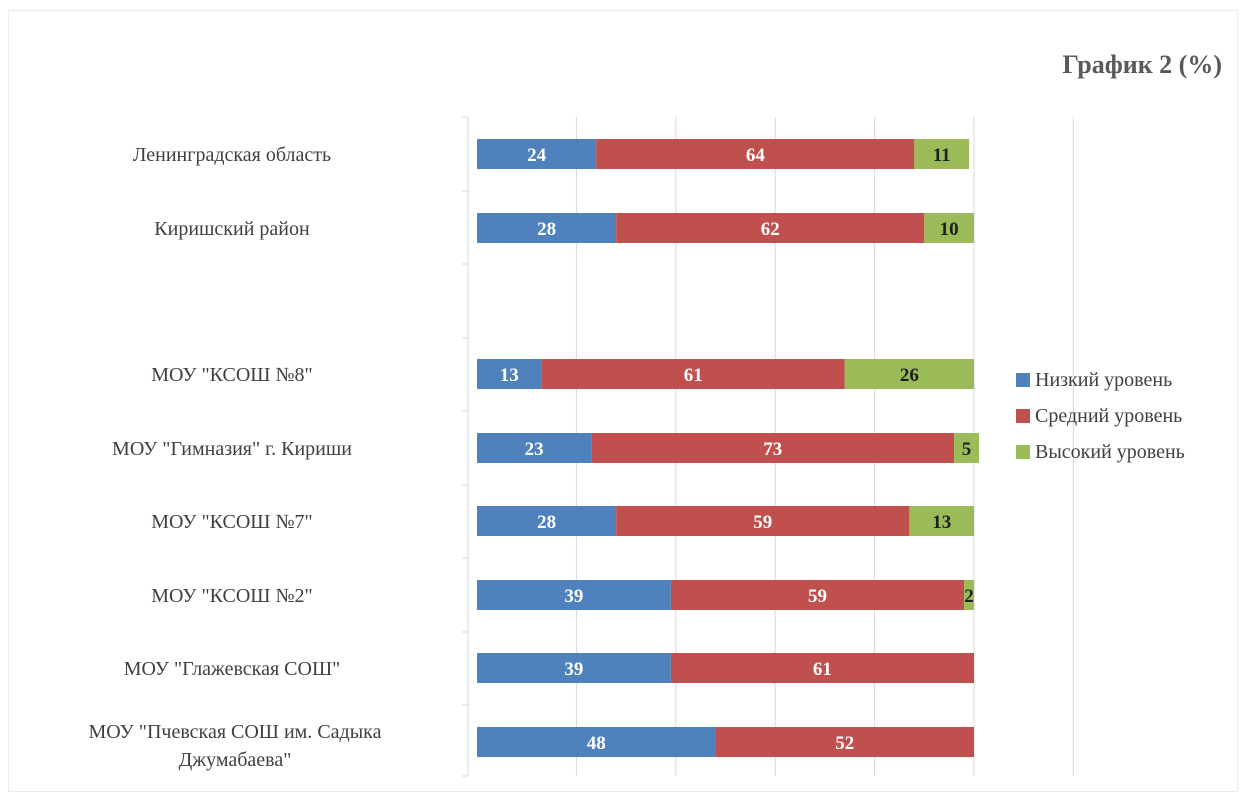  What do you see at coordinates (1109, 415) in the screenshot?
I see `legend-label-medium: Средний уровень` at bounding box center [1109, 415].